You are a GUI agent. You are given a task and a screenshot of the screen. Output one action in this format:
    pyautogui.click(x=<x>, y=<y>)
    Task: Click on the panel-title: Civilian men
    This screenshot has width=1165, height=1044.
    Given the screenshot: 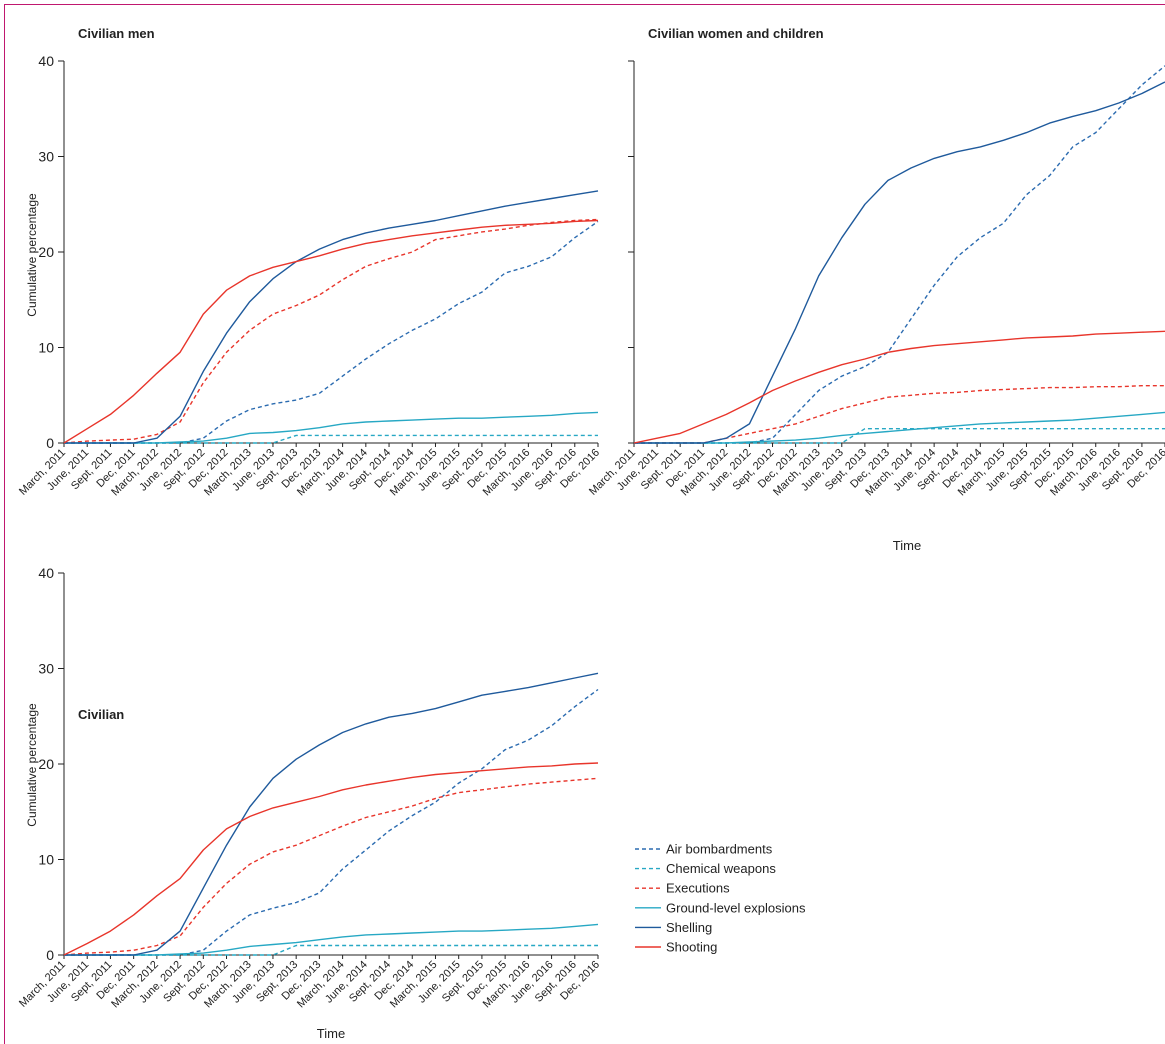 What is the action you would take?
    pyautogui.click(x=116, y=33)
    